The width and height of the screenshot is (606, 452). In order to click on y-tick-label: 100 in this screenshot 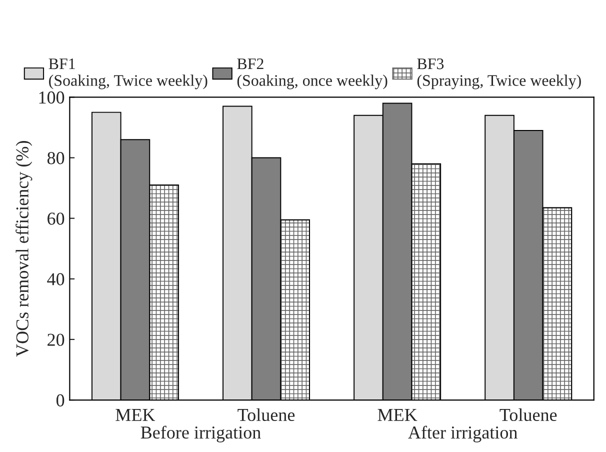, I will do `click(51, 97)`.